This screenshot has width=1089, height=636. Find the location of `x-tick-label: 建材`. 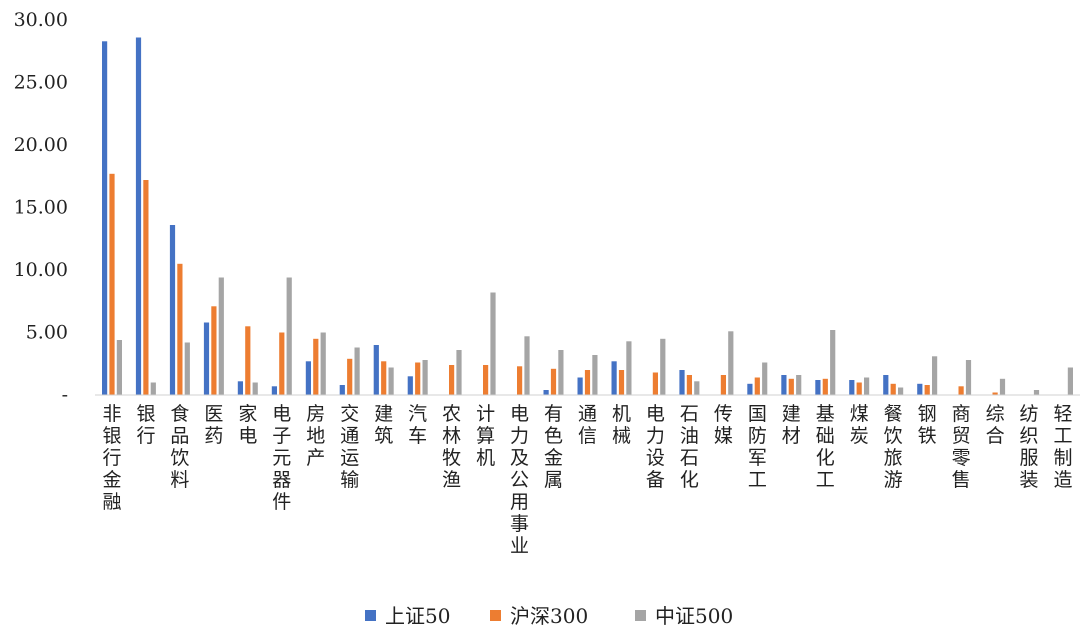

x-tick-label: 建材 is located at coordinates (791, 425).